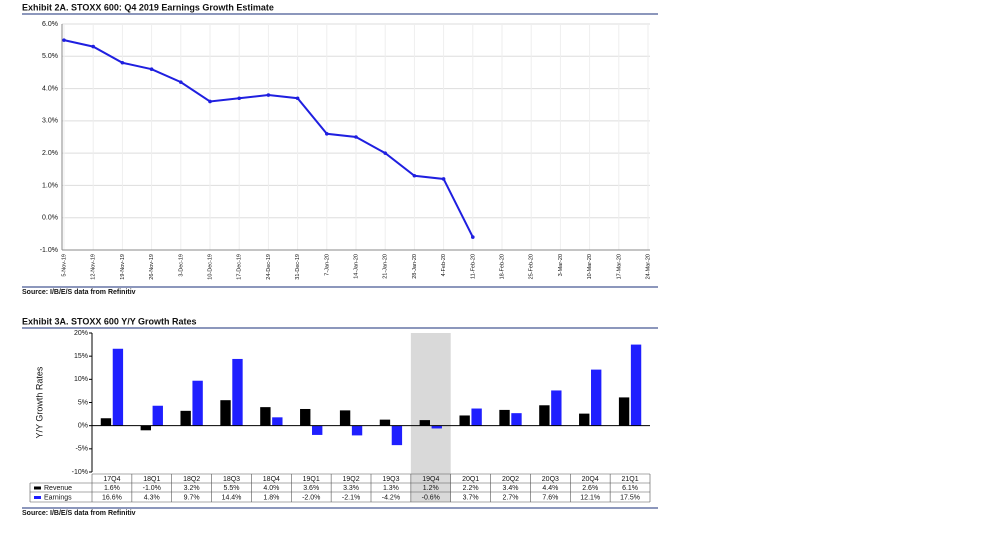 This screenshot has height=542, width=989. I want to click on table-cell: 1.3%, so click(391, 488).